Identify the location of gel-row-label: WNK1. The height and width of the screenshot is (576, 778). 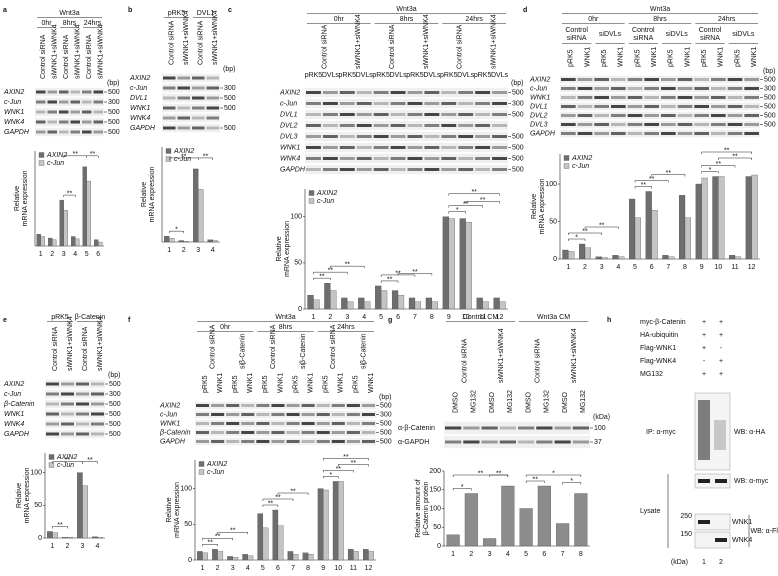
(14, 112).